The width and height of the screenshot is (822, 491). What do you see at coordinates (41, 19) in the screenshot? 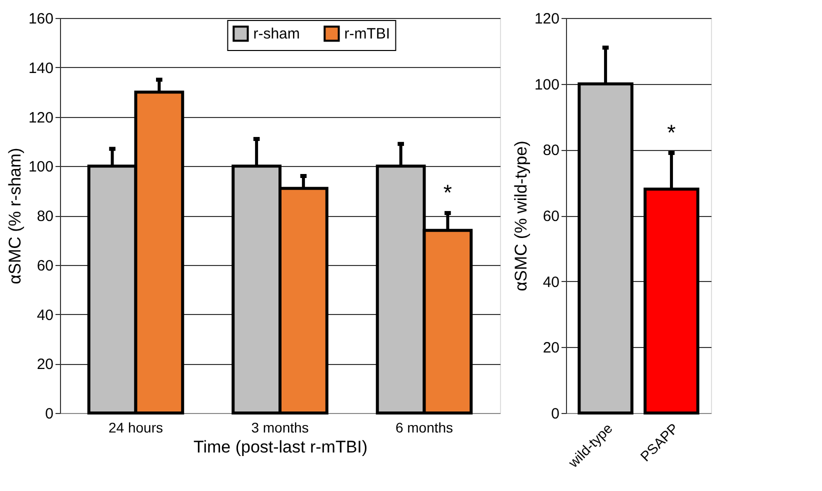
I see `y-tick-label: 160` at bounding box center [41, 19].